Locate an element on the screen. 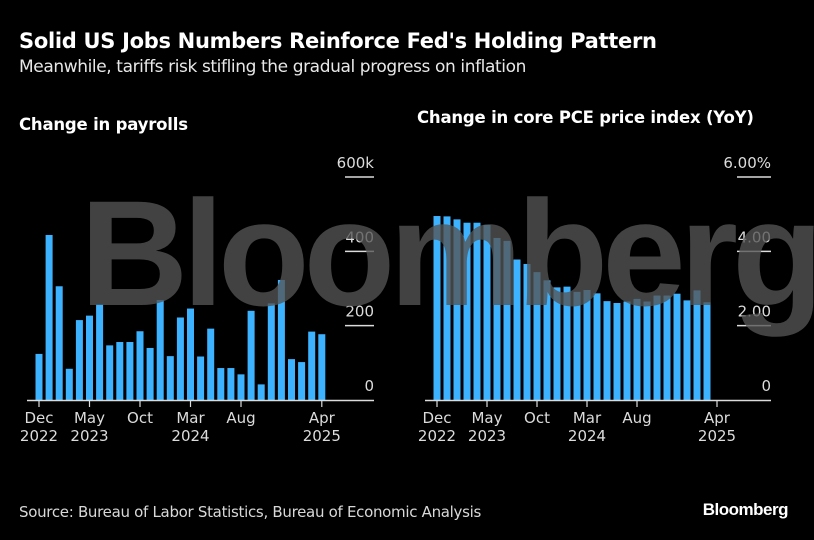 This screenshot has height=540, width=814. pce-x-tick-label: Oct is located at coordinates (537, 418).